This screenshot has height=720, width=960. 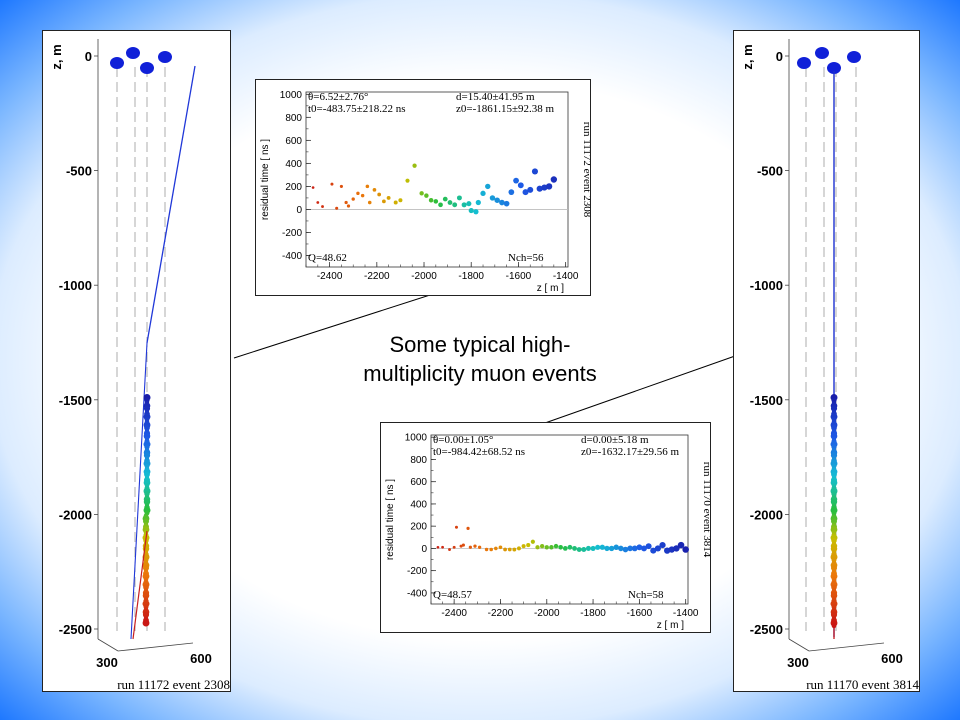 I want to click on track-tail, so click(x=140, y=585).